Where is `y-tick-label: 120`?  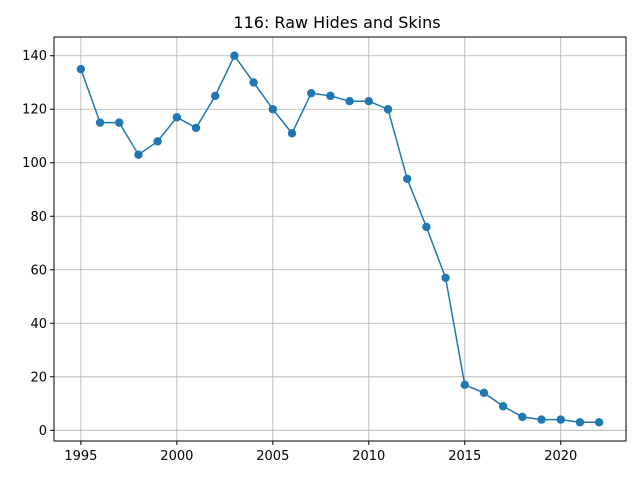
y-tick-label: 120 is located at coordinates (34, 110).